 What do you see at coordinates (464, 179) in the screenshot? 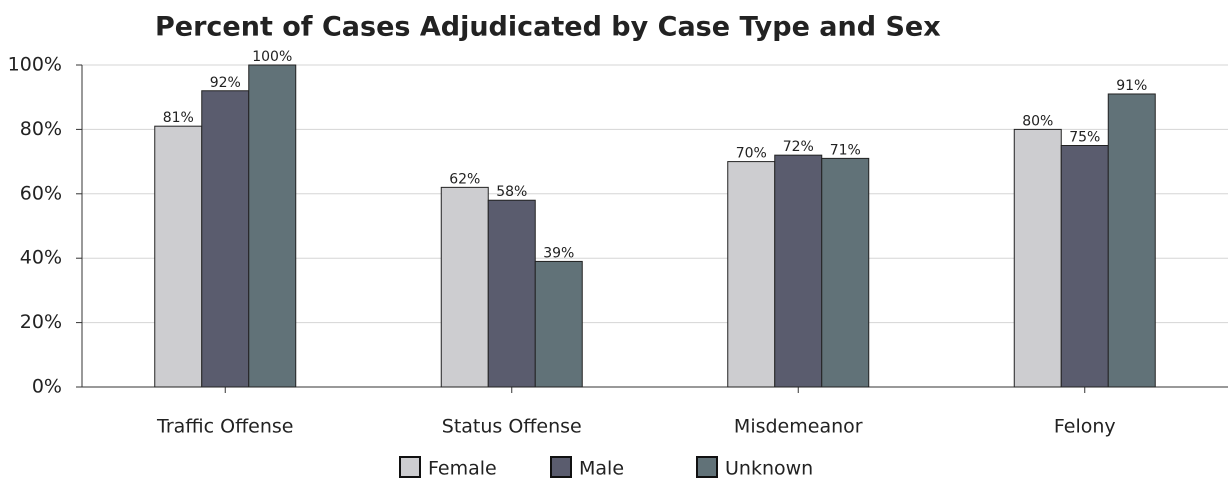
I see `value-label: 62%` at bounding box center [464, 179].